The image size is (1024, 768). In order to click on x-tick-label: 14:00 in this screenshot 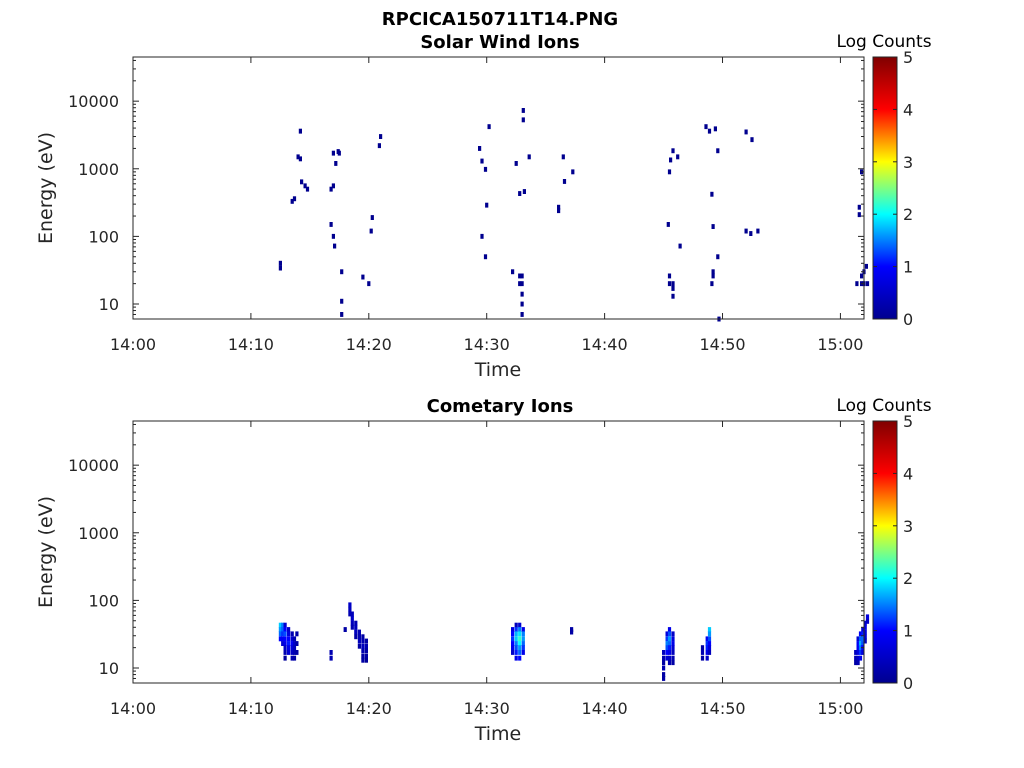, I will do `click(133, 344)`.